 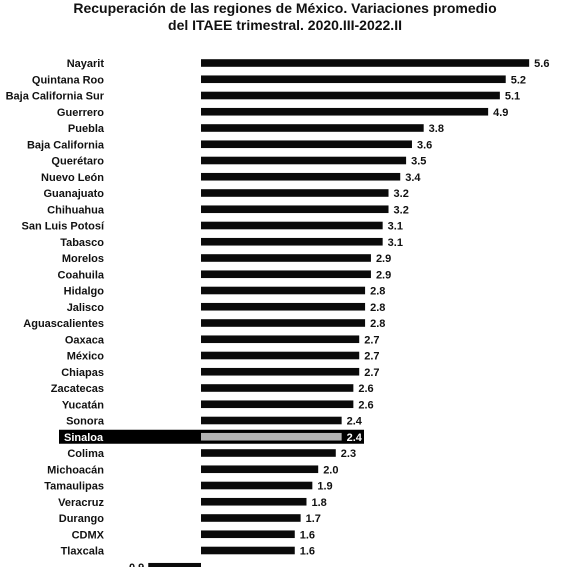 I want to click on category-label: Colima, so click(x=86, y=454).